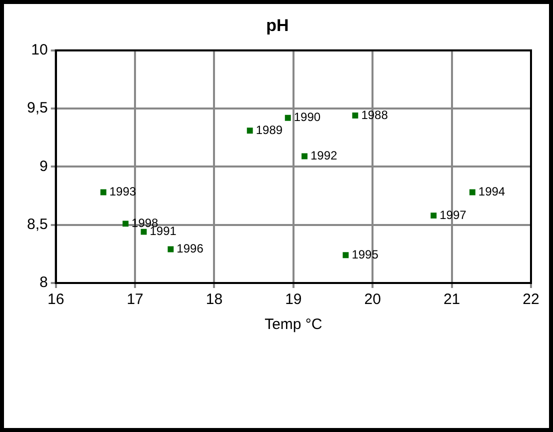 The width and height of the screenshot is (553, 432). Describe the element at coordinates (451, 299) in the screenshot. I see `x-tick-label: 21` at that location.